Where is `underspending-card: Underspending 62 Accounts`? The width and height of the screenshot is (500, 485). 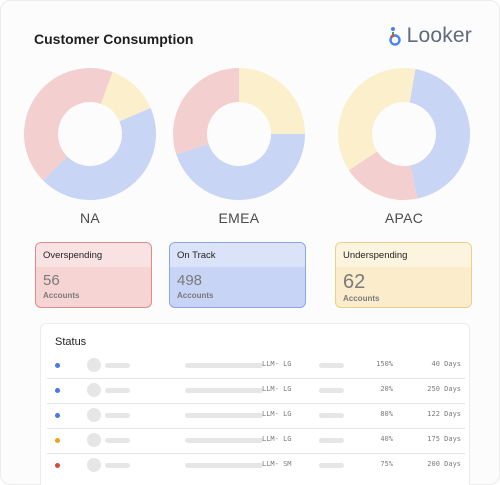
underspending-card: Underspending 62 Accounts is located at coordinates (403, 275).